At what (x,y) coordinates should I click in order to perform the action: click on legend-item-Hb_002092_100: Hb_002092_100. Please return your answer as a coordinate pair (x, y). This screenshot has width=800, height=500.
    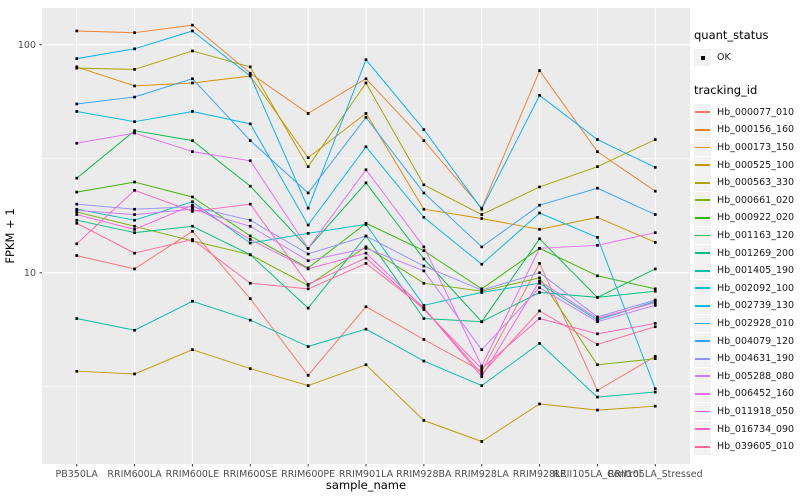
    Looking at the image, I should click on (747, 288).